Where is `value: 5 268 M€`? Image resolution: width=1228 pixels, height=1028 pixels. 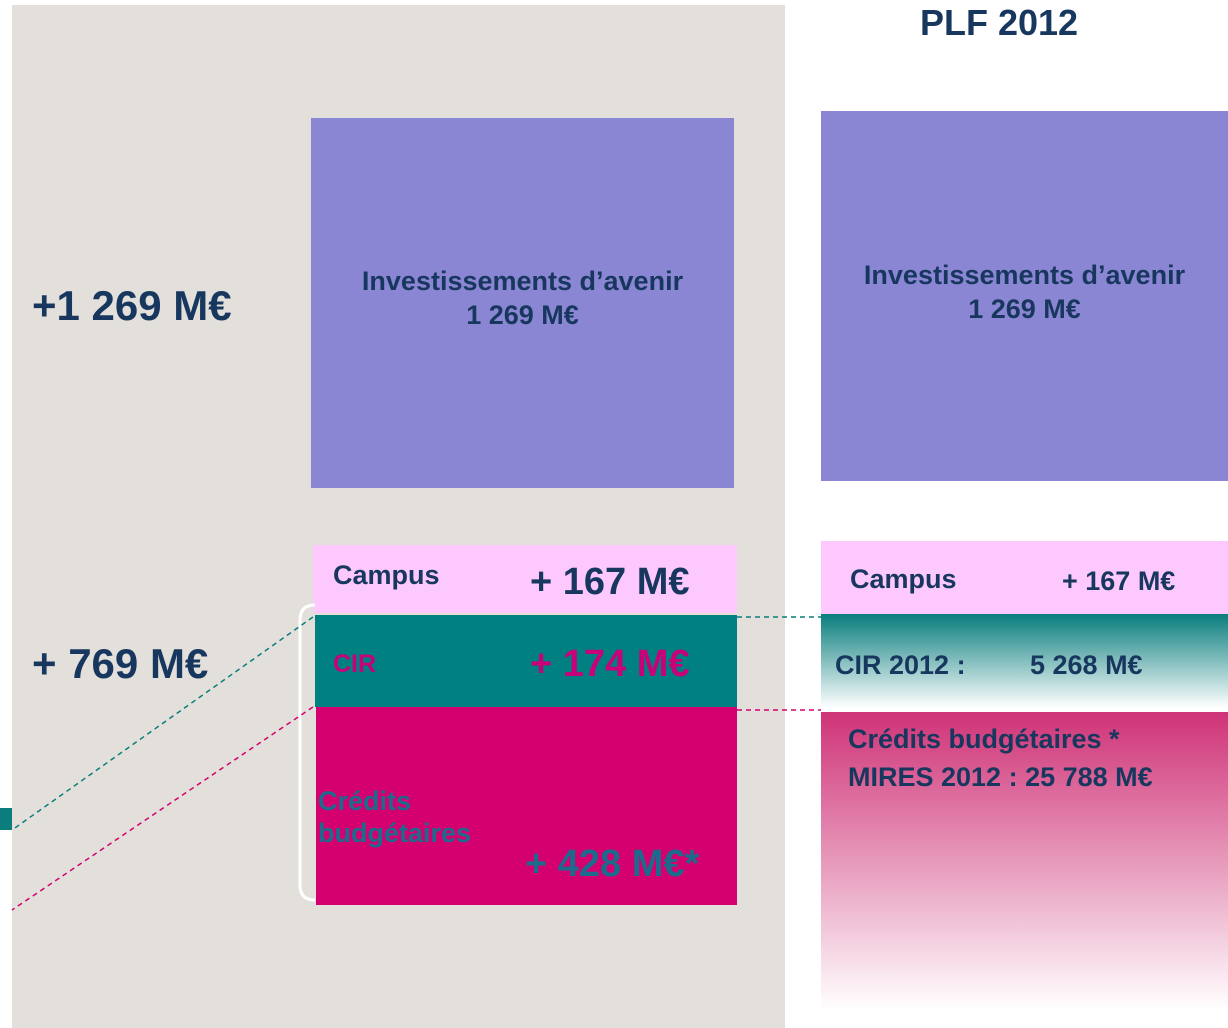 value: 5 268 M€ is located at coordinates (1086, 665).